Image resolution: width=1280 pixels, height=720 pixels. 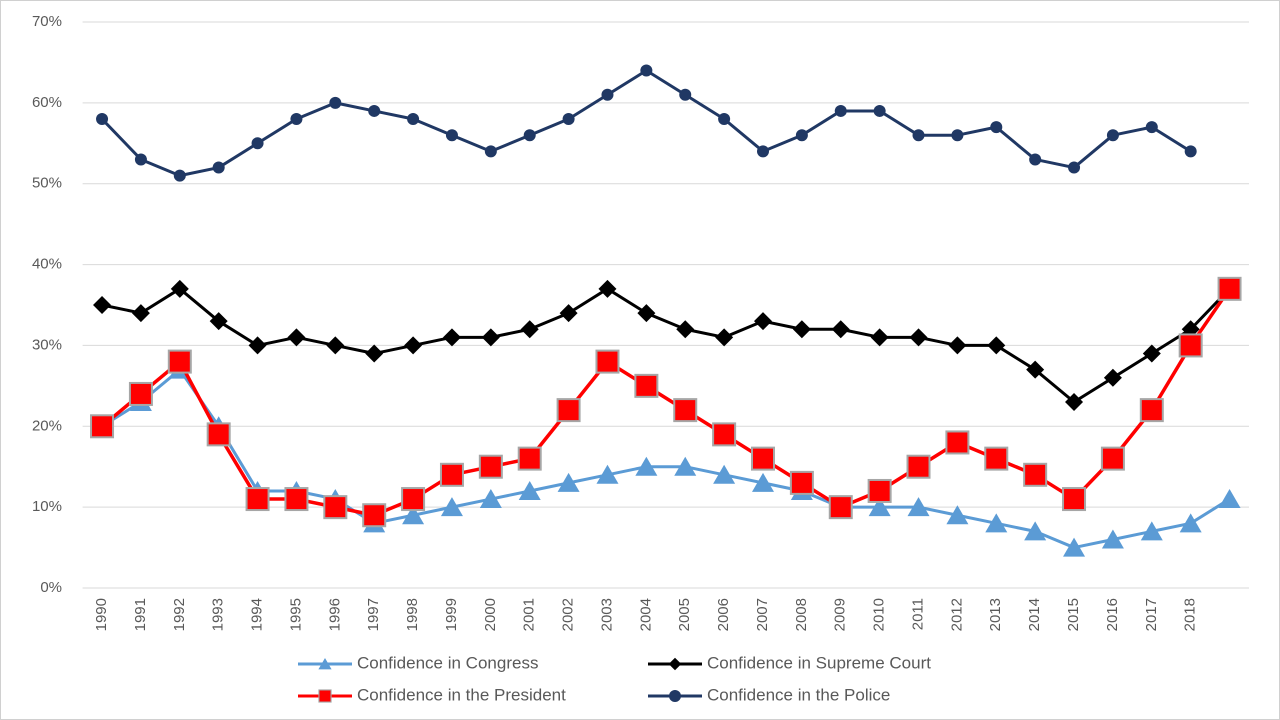 I want to click on x-tick-label: 2015, so click(x=1073, y=614).